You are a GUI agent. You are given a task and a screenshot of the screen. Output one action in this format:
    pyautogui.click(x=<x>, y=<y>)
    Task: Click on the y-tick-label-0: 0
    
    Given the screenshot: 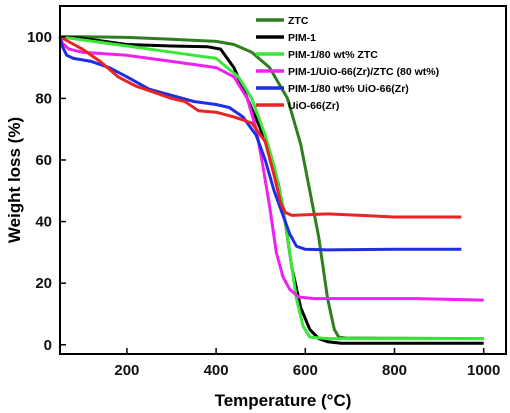 What is the action you would take?
    pyautogui.click(x=48, y=345)
    